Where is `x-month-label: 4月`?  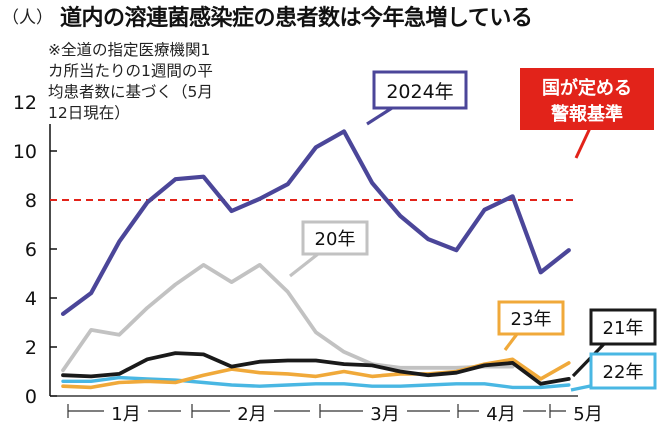
x-month-label: 4月 is located at coordinates (500, 414).